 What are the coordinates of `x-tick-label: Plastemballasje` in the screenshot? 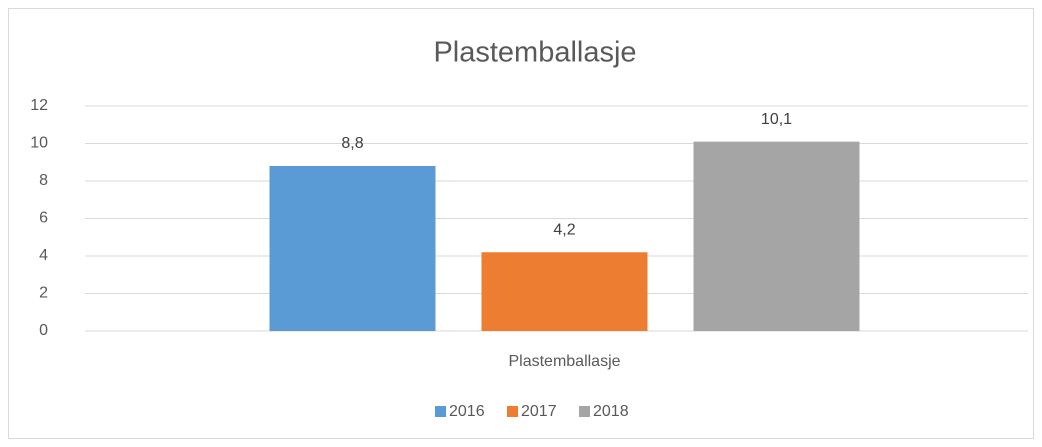 It's located at (564, 361).